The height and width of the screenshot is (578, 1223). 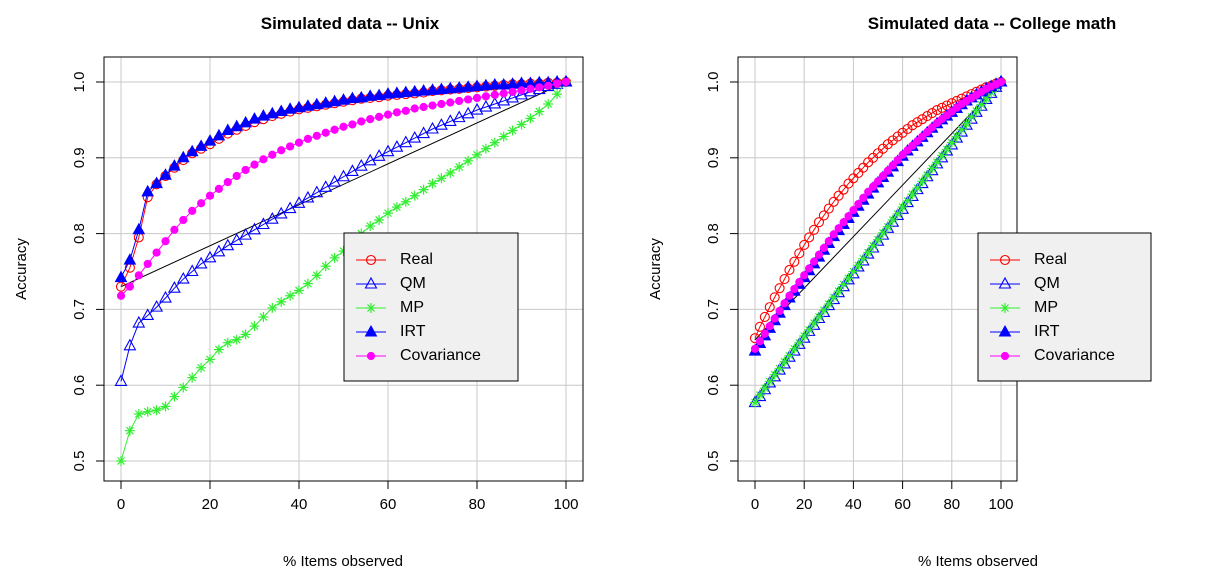 I want to click on x-tick-label: 80, so click(x=477, y=504).